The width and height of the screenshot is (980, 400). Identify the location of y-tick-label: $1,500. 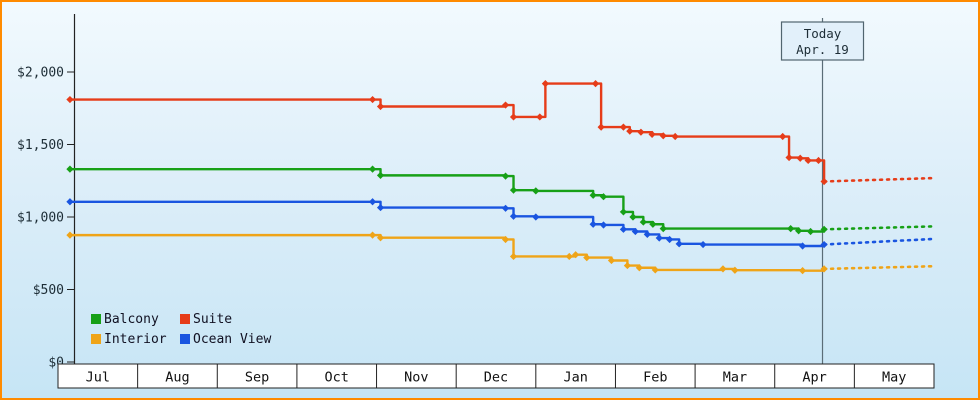
(40, 145).